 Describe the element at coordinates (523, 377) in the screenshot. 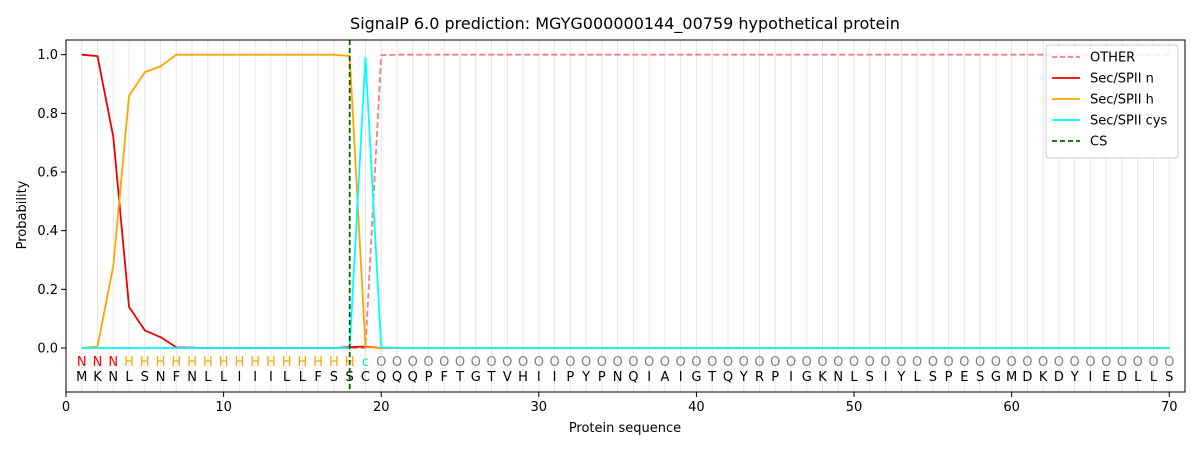

I see `residue-label: H` at that location.